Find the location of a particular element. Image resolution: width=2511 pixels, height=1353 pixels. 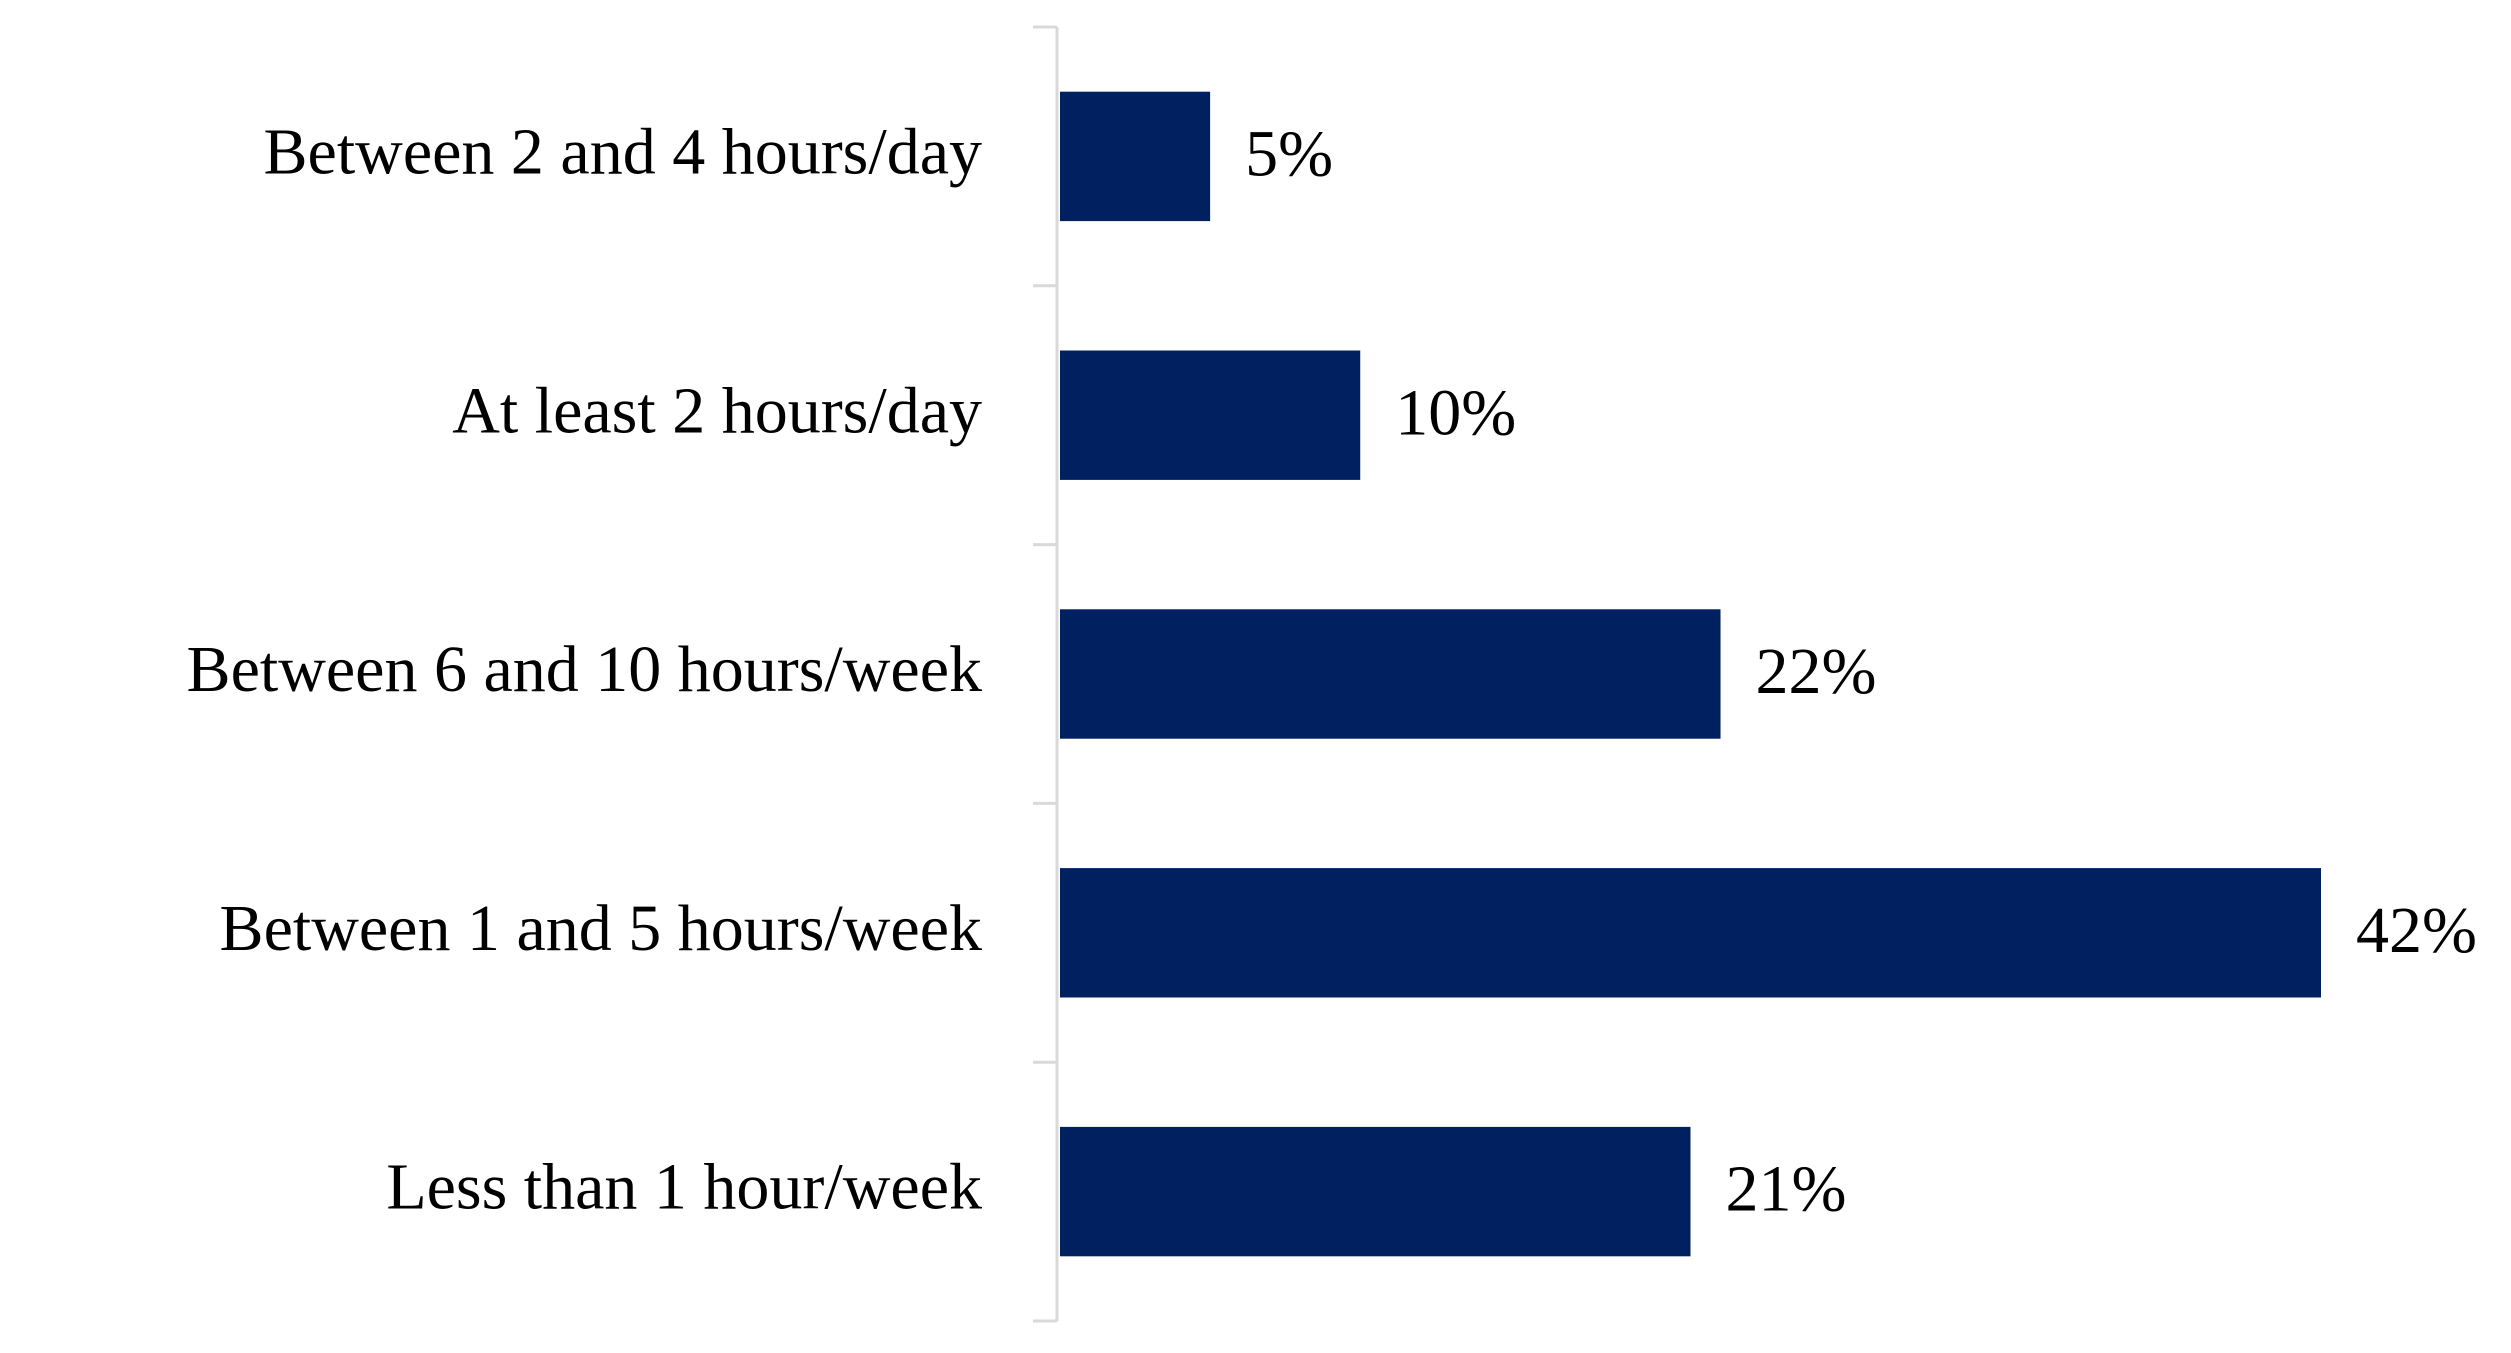

value-label: 42% is located at coordinates (2416, 930).